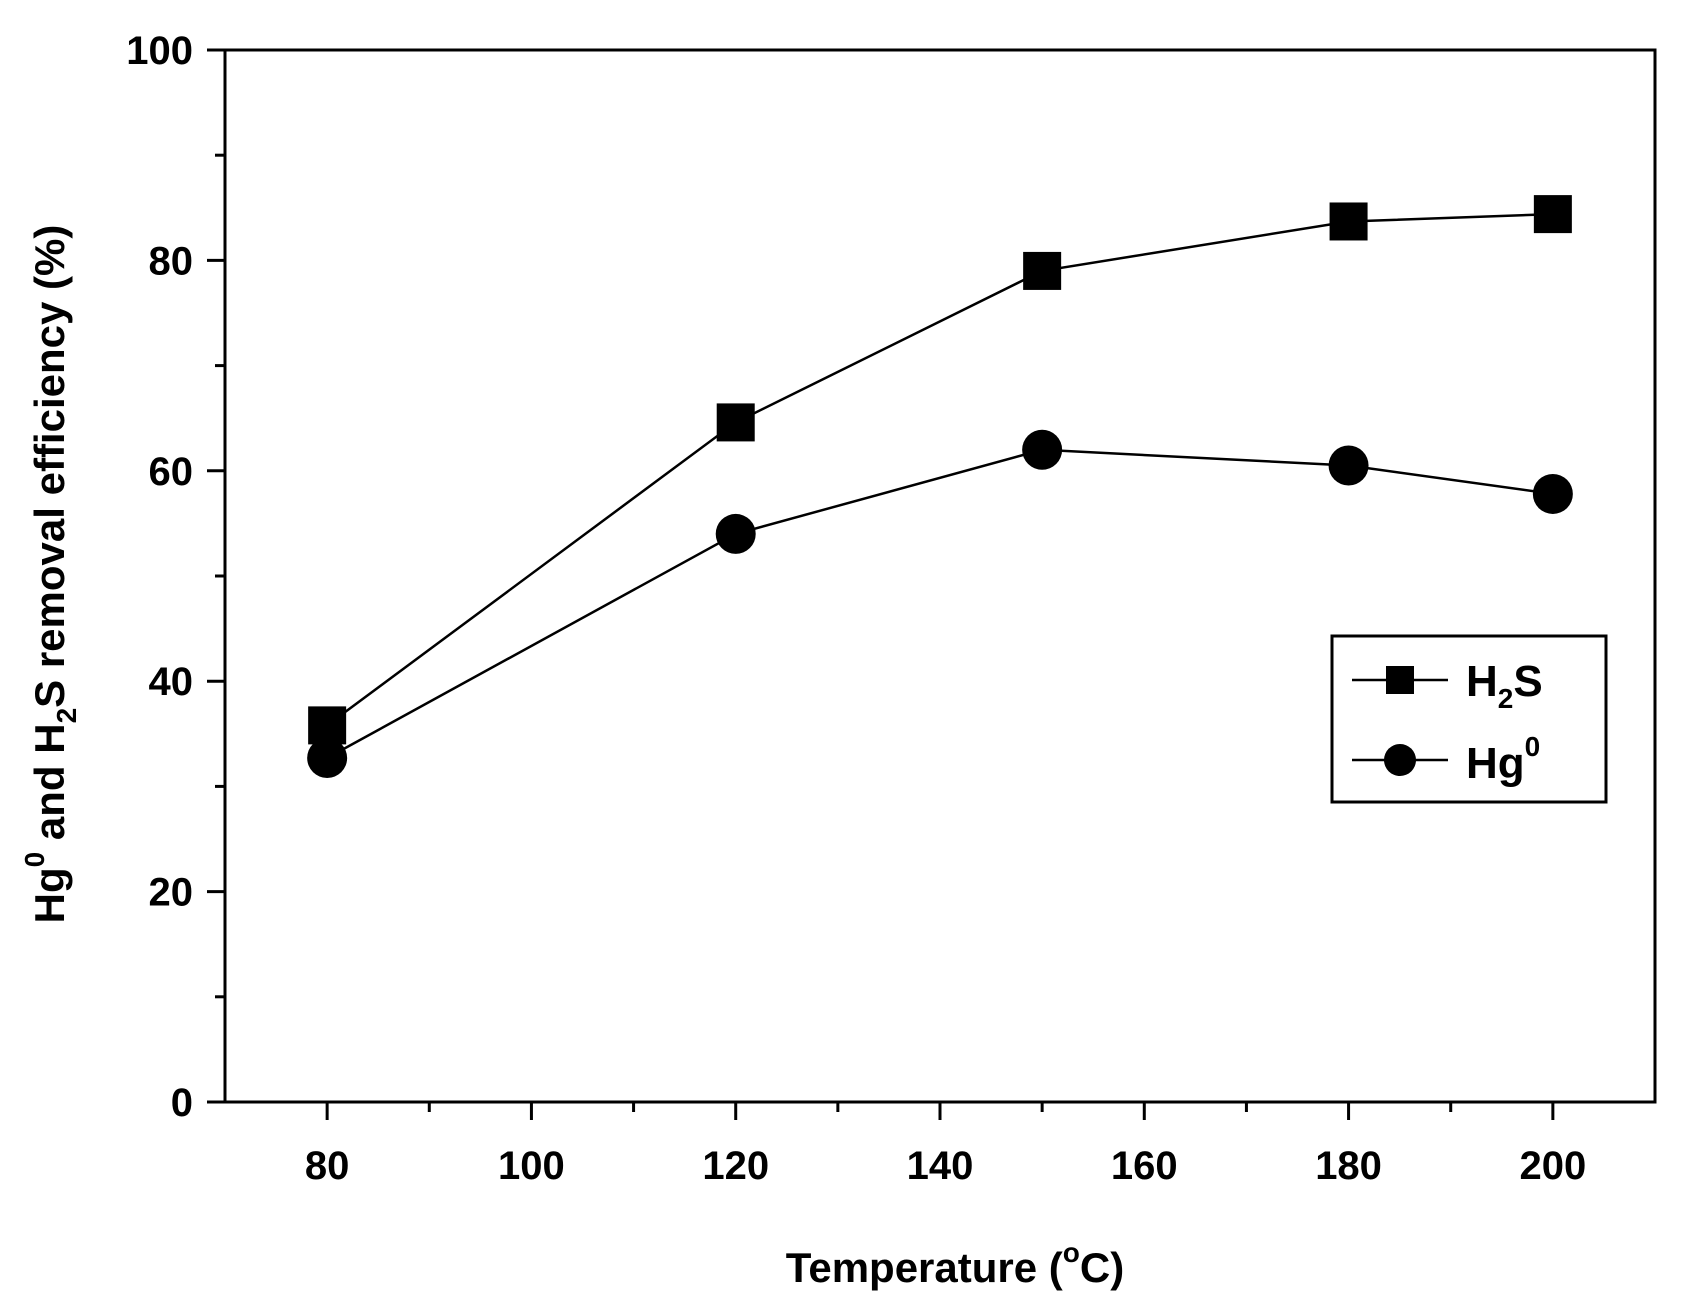 The width and height of the screenshot is (1682, 1309). What do you see at coordinates (1504, 685) in the screenshot?
I see `legend-label-h2s: H2S` at bounding box center [1504, 685].